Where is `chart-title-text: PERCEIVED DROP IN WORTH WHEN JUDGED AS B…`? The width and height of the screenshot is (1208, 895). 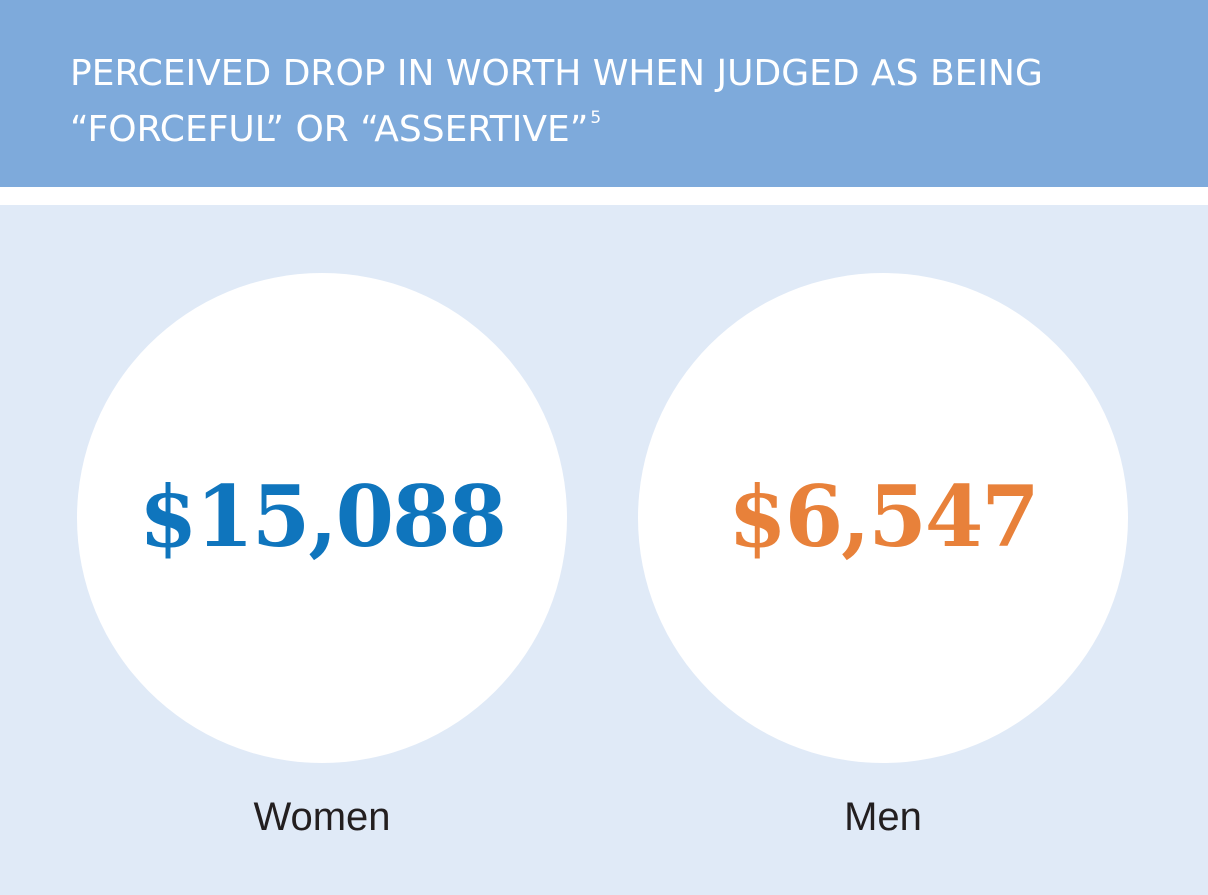
chart-title-text: PERCEIVED DROP IN WORTH WHEN JUDGED AS B… is located at coordinates (556, 101).